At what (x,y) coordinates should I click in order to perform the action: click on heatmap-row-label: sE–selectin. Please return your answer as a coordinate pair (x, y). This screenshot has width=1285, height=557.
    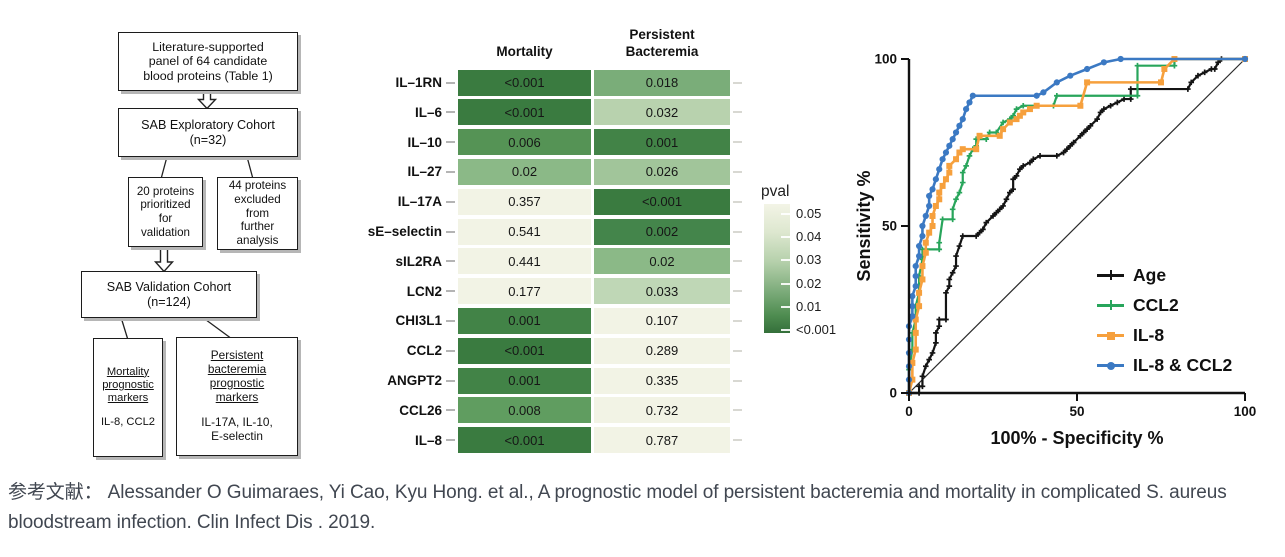
    Looking at the image, I should click on (404, 231).